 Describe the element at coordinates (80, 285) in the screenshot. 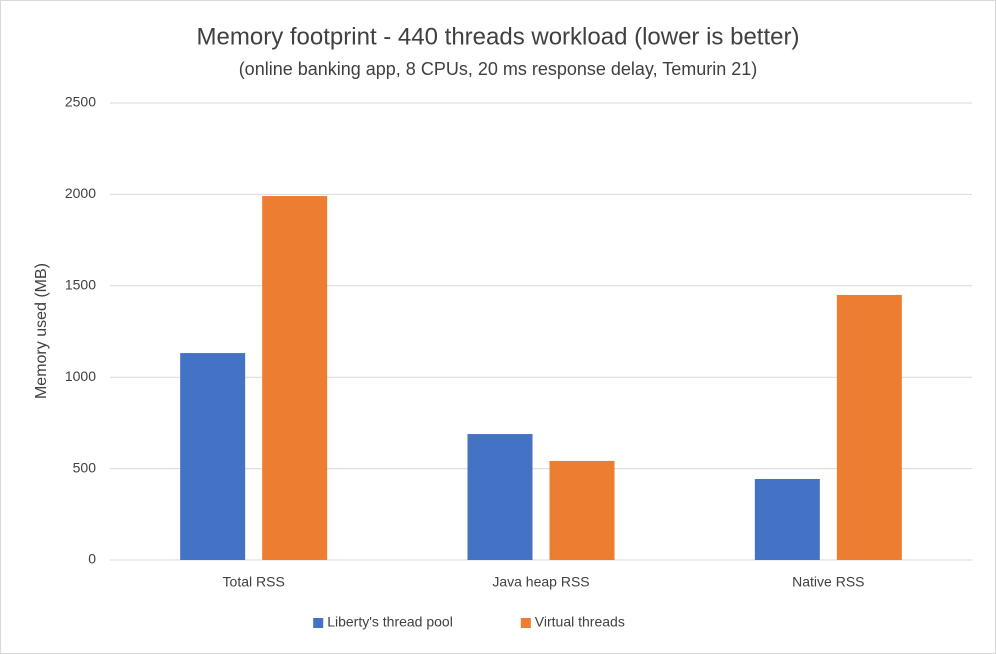

I see `y-tick-label: 1500` at that location.